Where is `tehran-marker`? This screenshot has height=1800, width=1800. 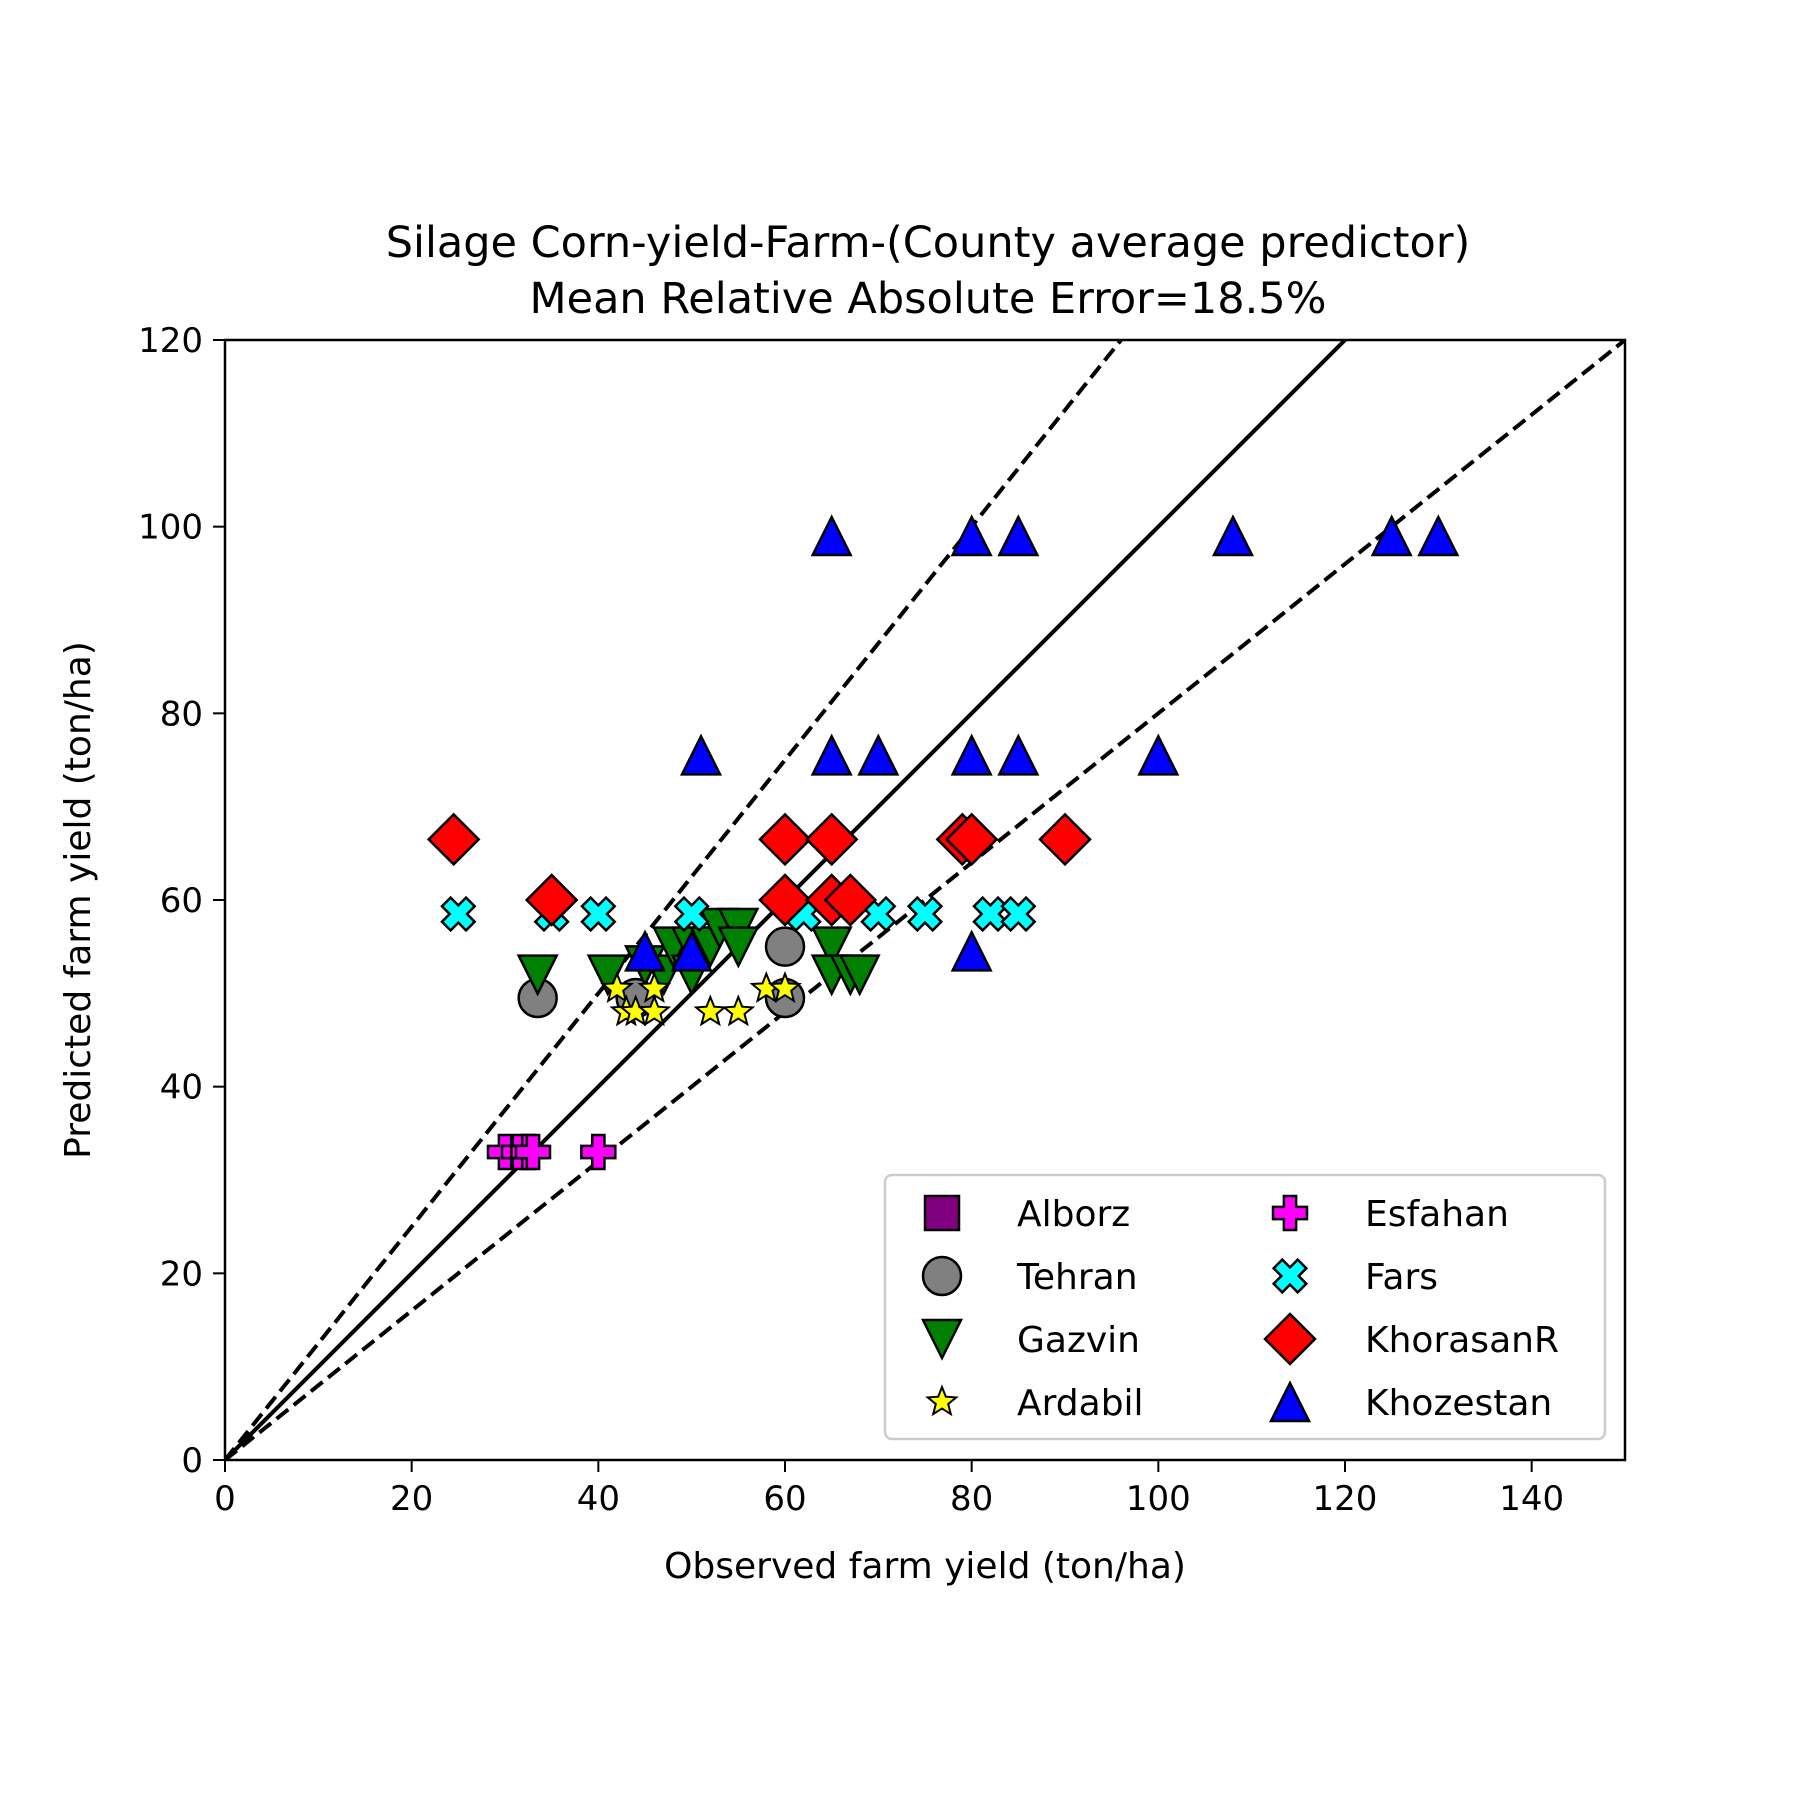
tehran-marker is located at coordinates (785, 946).